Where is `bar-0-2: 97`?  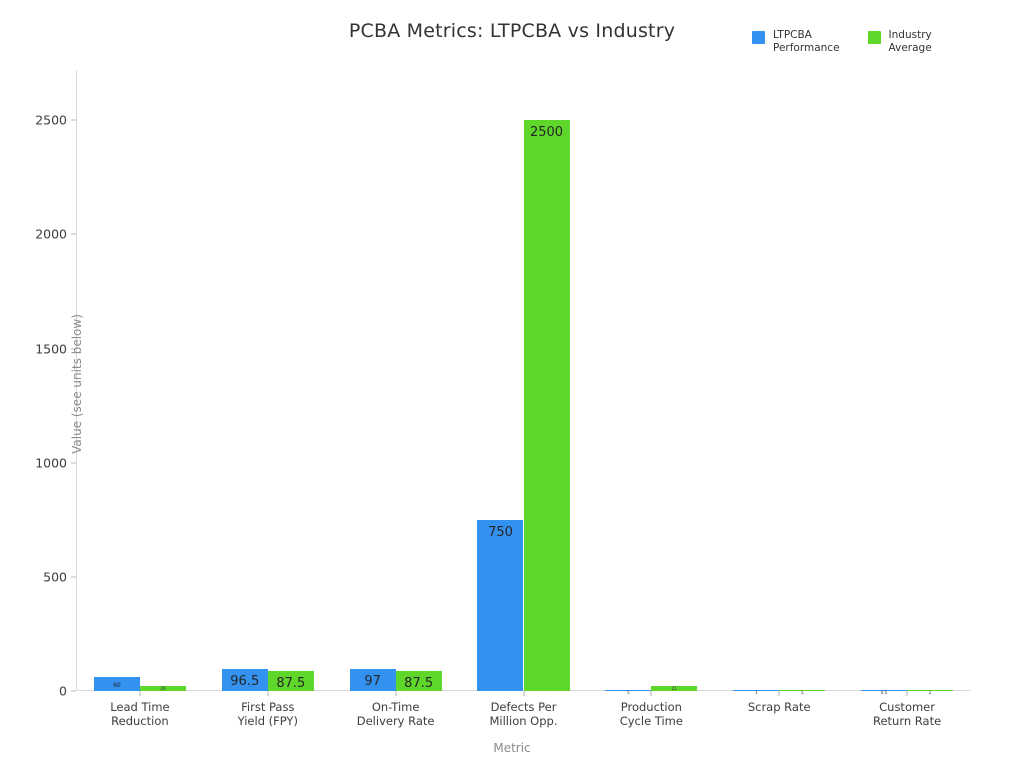
bar-0-2: 97 is located at coordinates (372, 679).